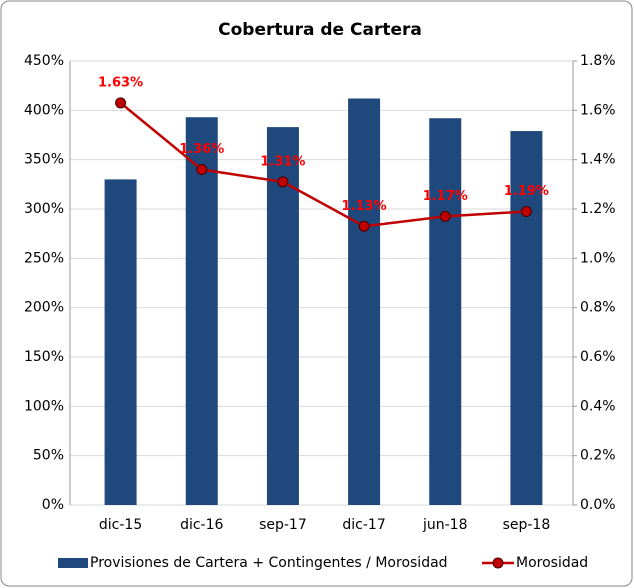 The image size is (634, 588). I want to click on y2-tick-label: 1.0%, so click(598, 258).